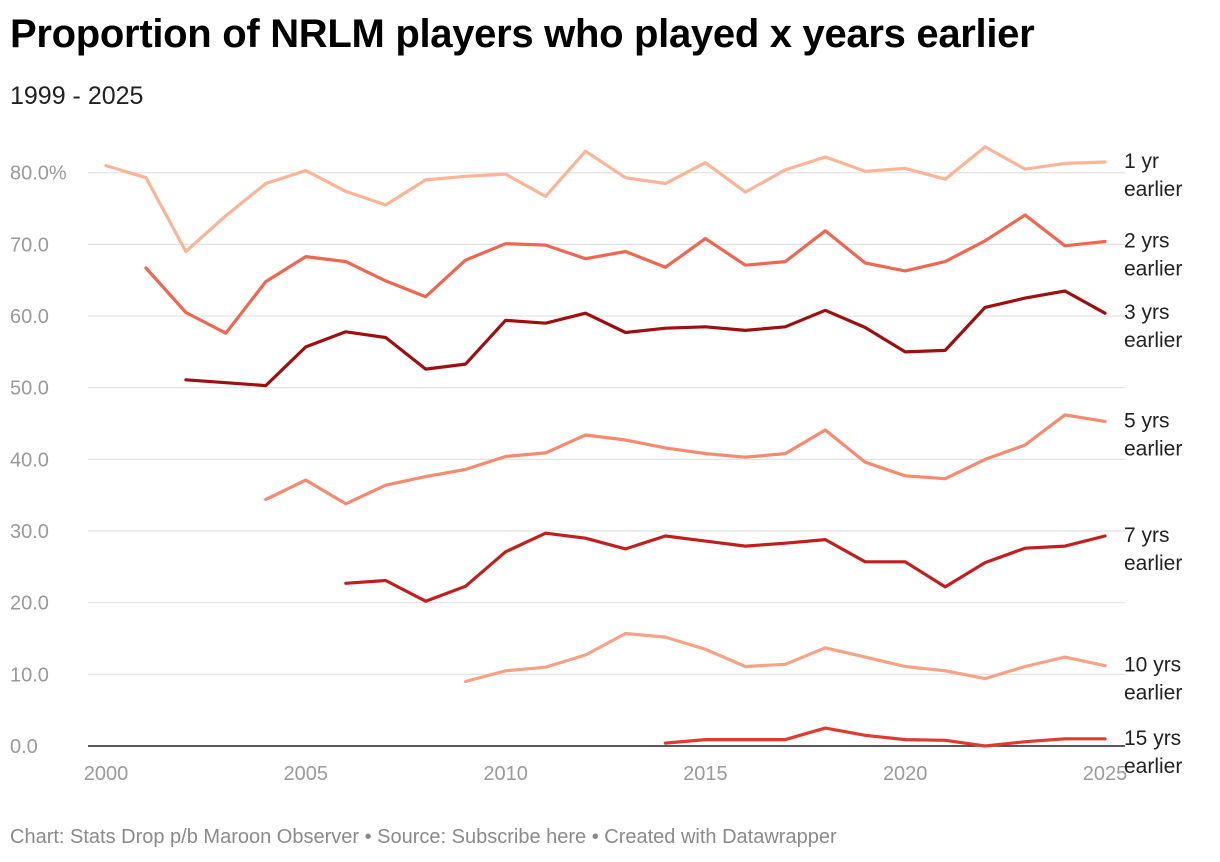  I want to click on y-tick-label: 20.0, so click(29, 604).